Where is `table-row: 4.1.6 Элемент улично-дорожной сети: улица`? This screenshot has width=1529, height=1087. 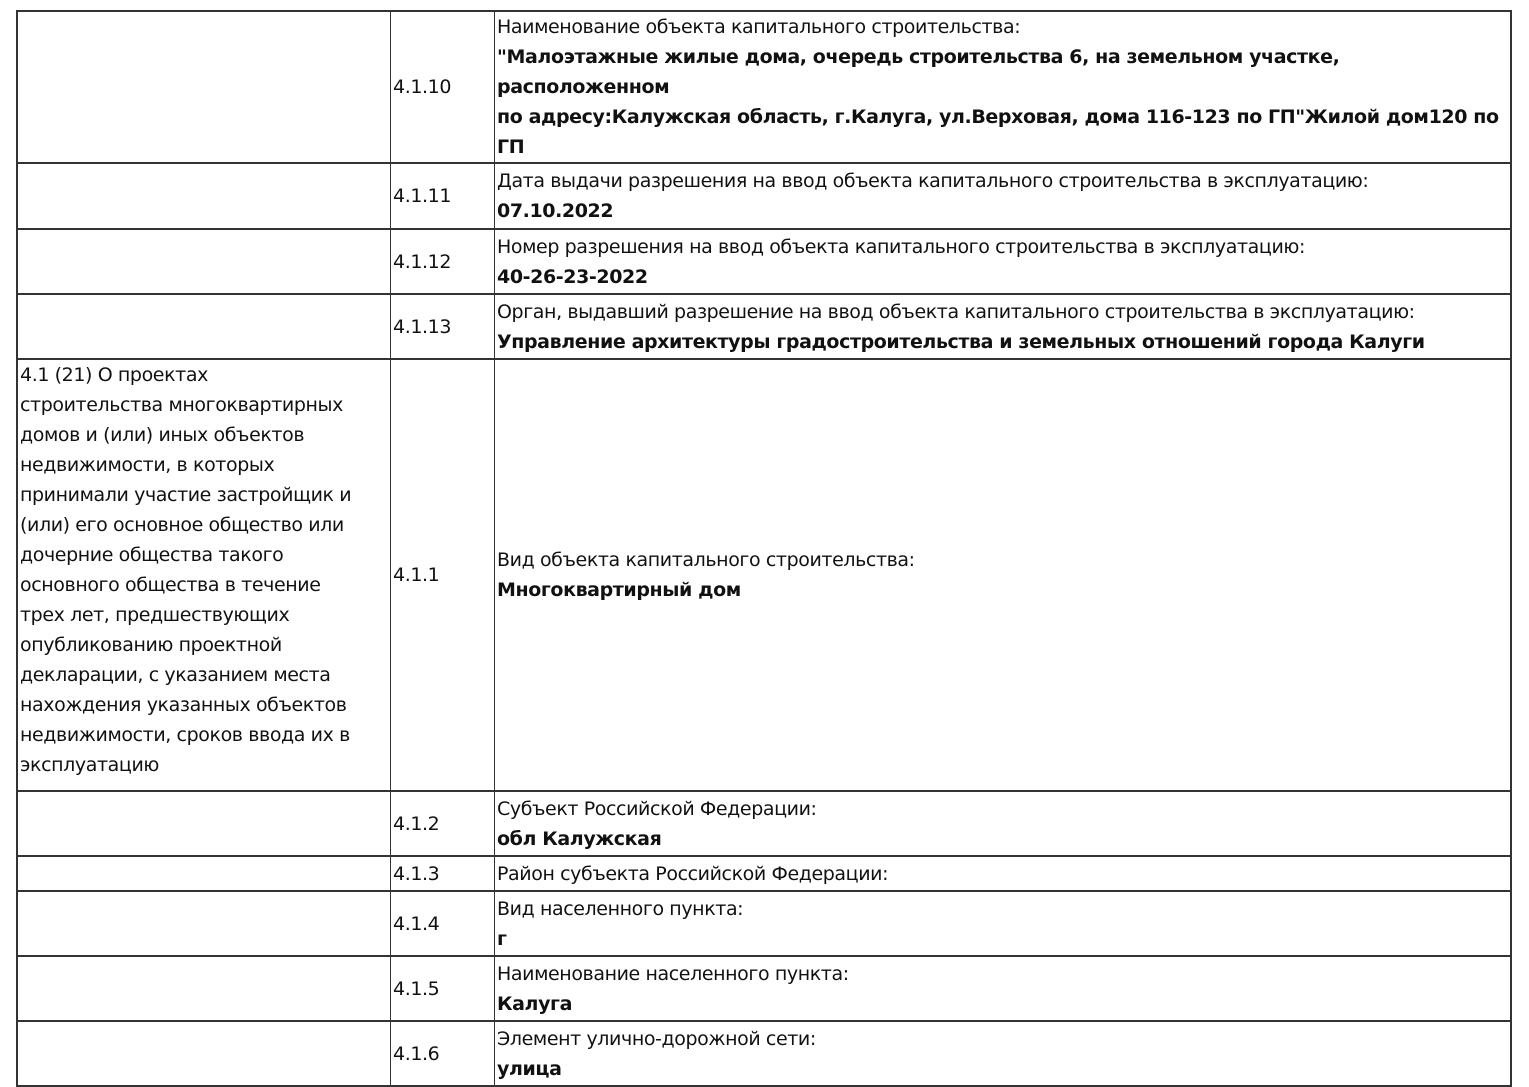
table-row: 4.1.6 Элемент улично-дорожной сети: улица is located at coordinates (764, 1054).